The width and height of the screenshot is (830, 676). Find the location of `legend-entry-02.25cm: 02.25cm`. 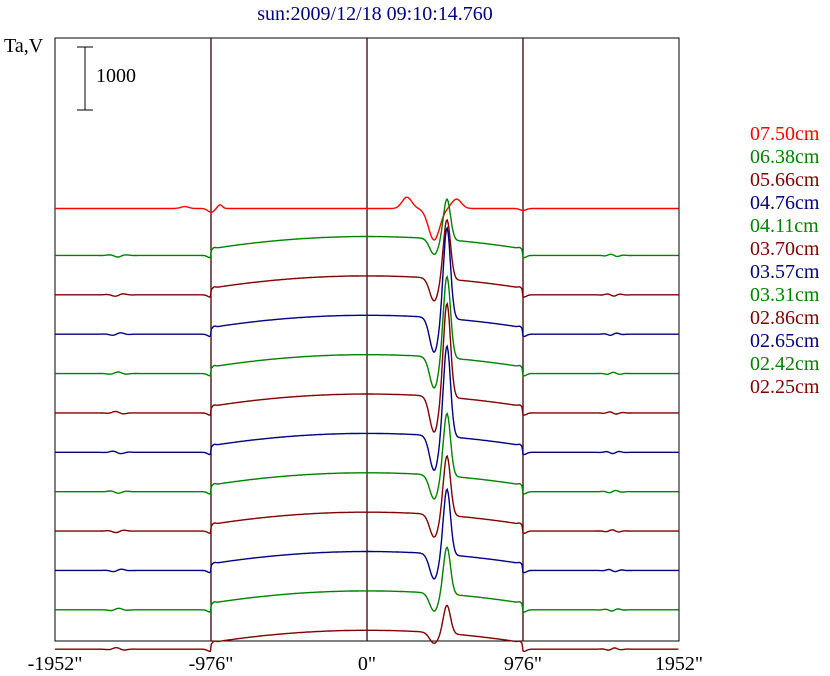

legend-entry-02.25cm: 02.25cm is located at coordinates (785, 387).